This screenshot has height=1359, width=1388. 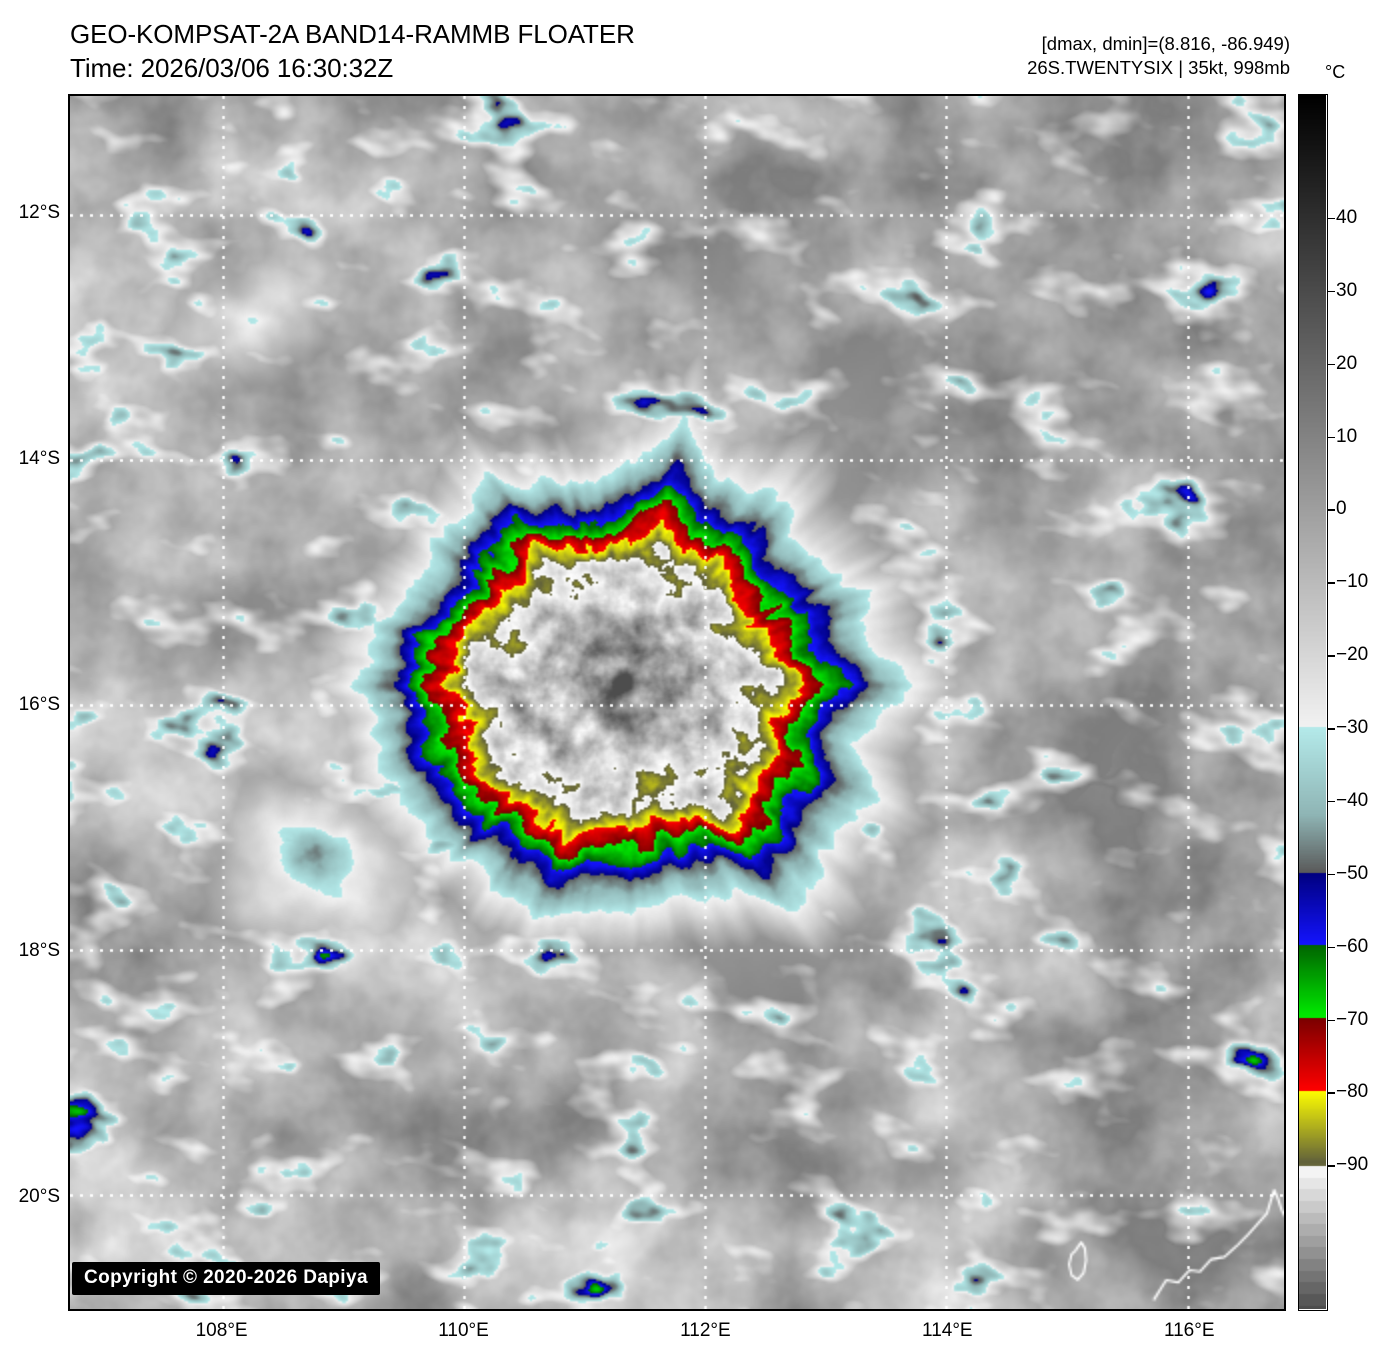 I want to click on colorbar-tick-label: −40, so click(x=1352, y=800).